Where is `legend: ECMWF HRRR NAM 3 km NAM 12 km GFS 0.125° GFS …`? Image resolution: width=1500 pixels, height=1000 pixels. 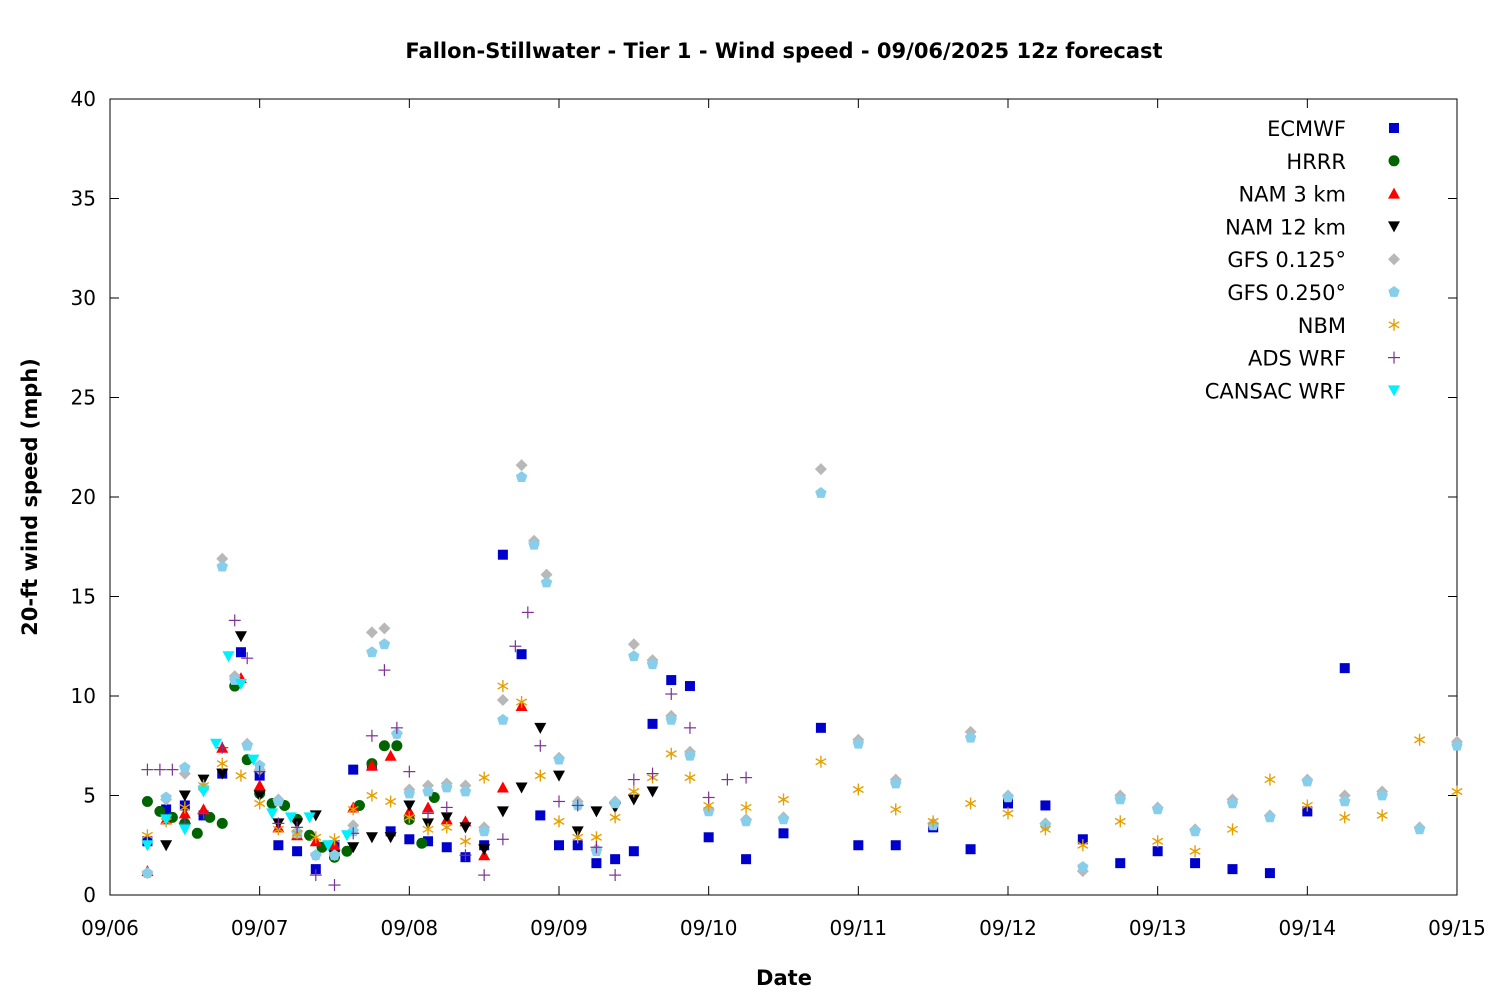
legend: ECMWF HRRR NAM 3 km NAM 12 km GFS 0.125° GFS … is located at coordinates (1302, 260).